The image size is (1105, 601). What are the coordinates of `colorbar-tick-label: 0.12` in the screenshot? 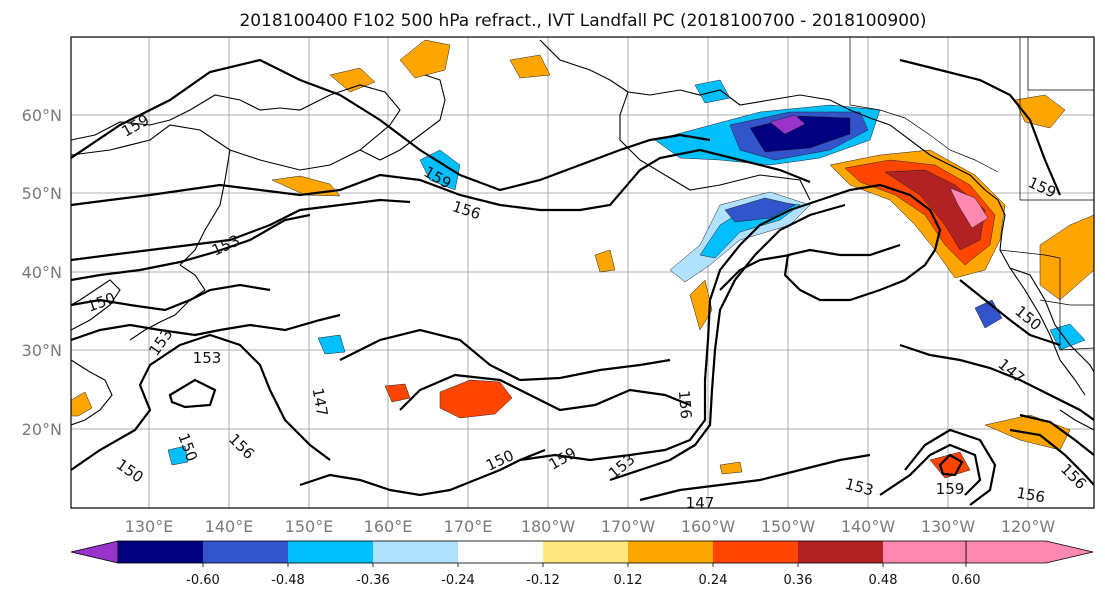 It's located at (628, 580).